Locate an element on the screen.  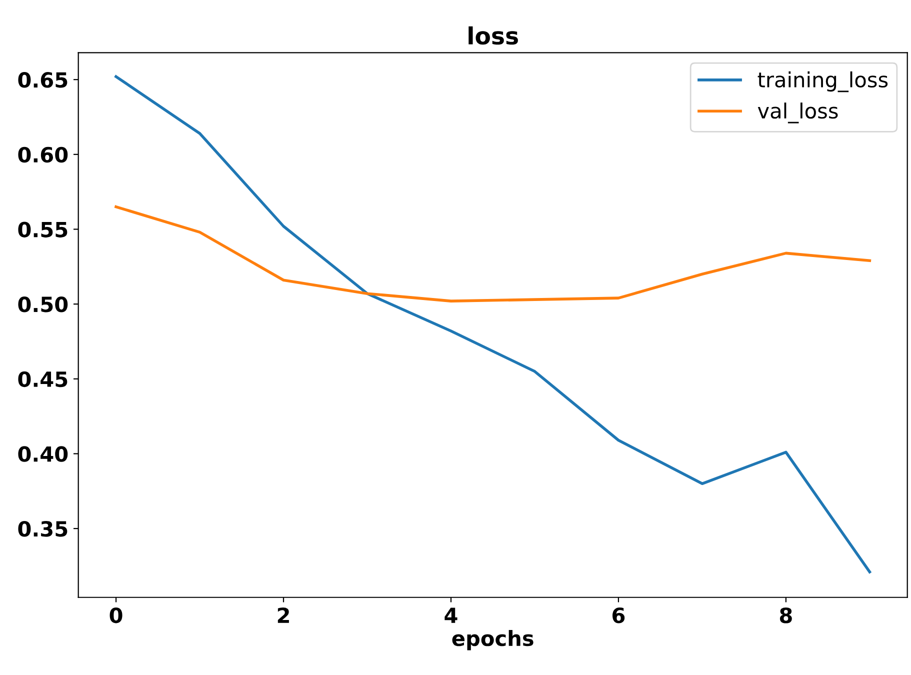
x-axis-title: epochs is located at coordinates (493, 640).